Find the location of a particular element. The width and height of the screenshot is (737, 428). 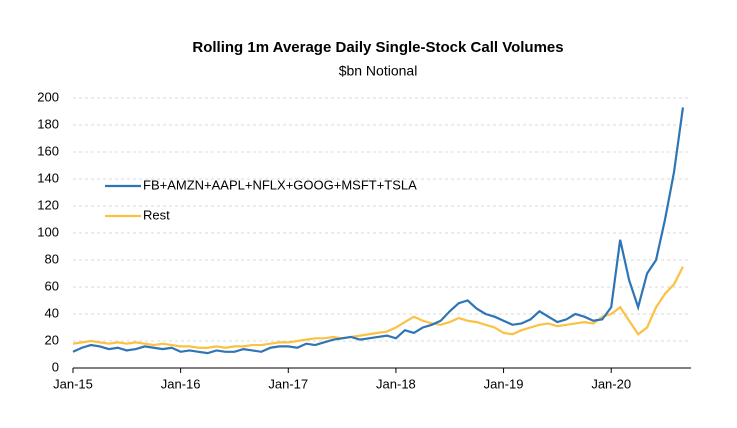

y-tick-label: 140 is located at coordinates (48, 177).